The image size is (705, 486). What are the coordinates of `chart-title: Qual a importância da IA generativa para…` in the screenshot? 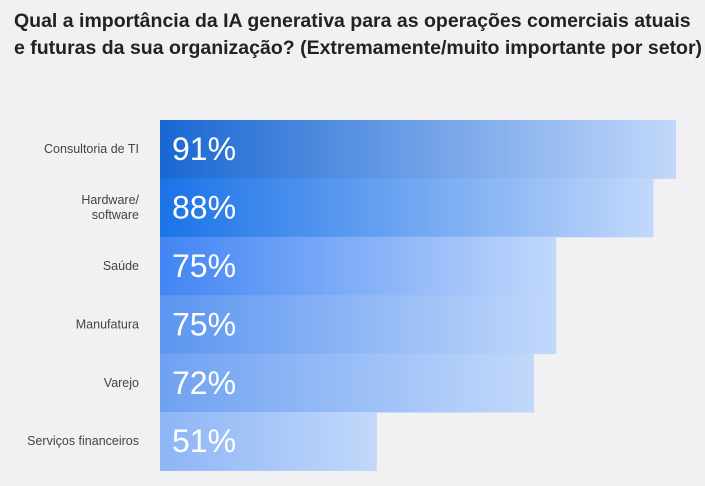 It's located at (358, 34).